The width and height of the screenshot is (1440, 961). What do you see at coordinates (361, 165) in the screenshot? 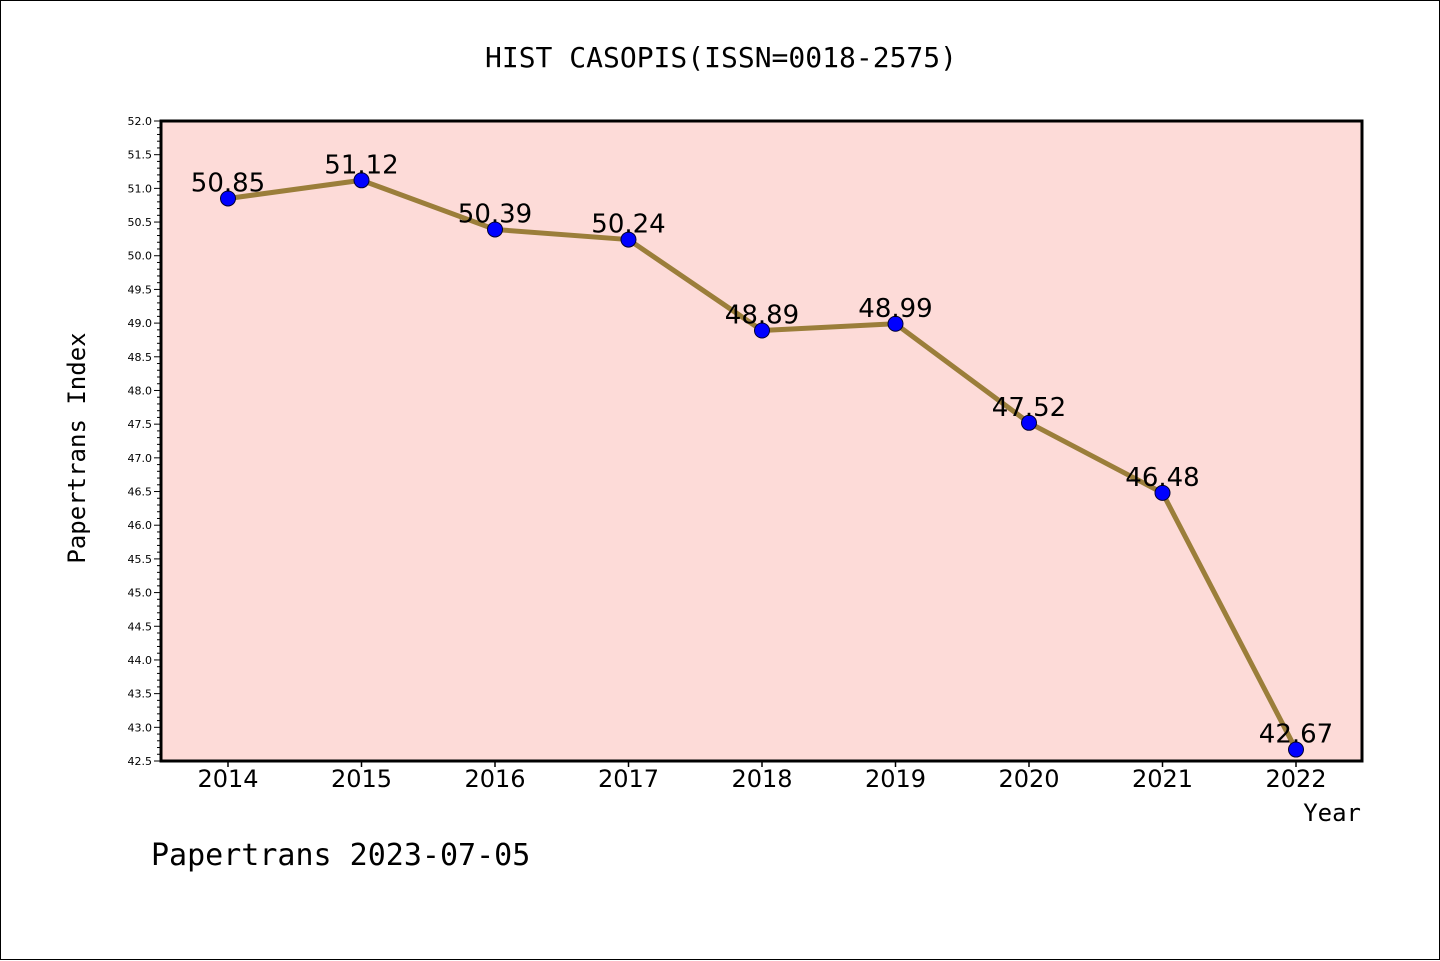
I see `data-label: 51.12` at bounding box center [361, 165].